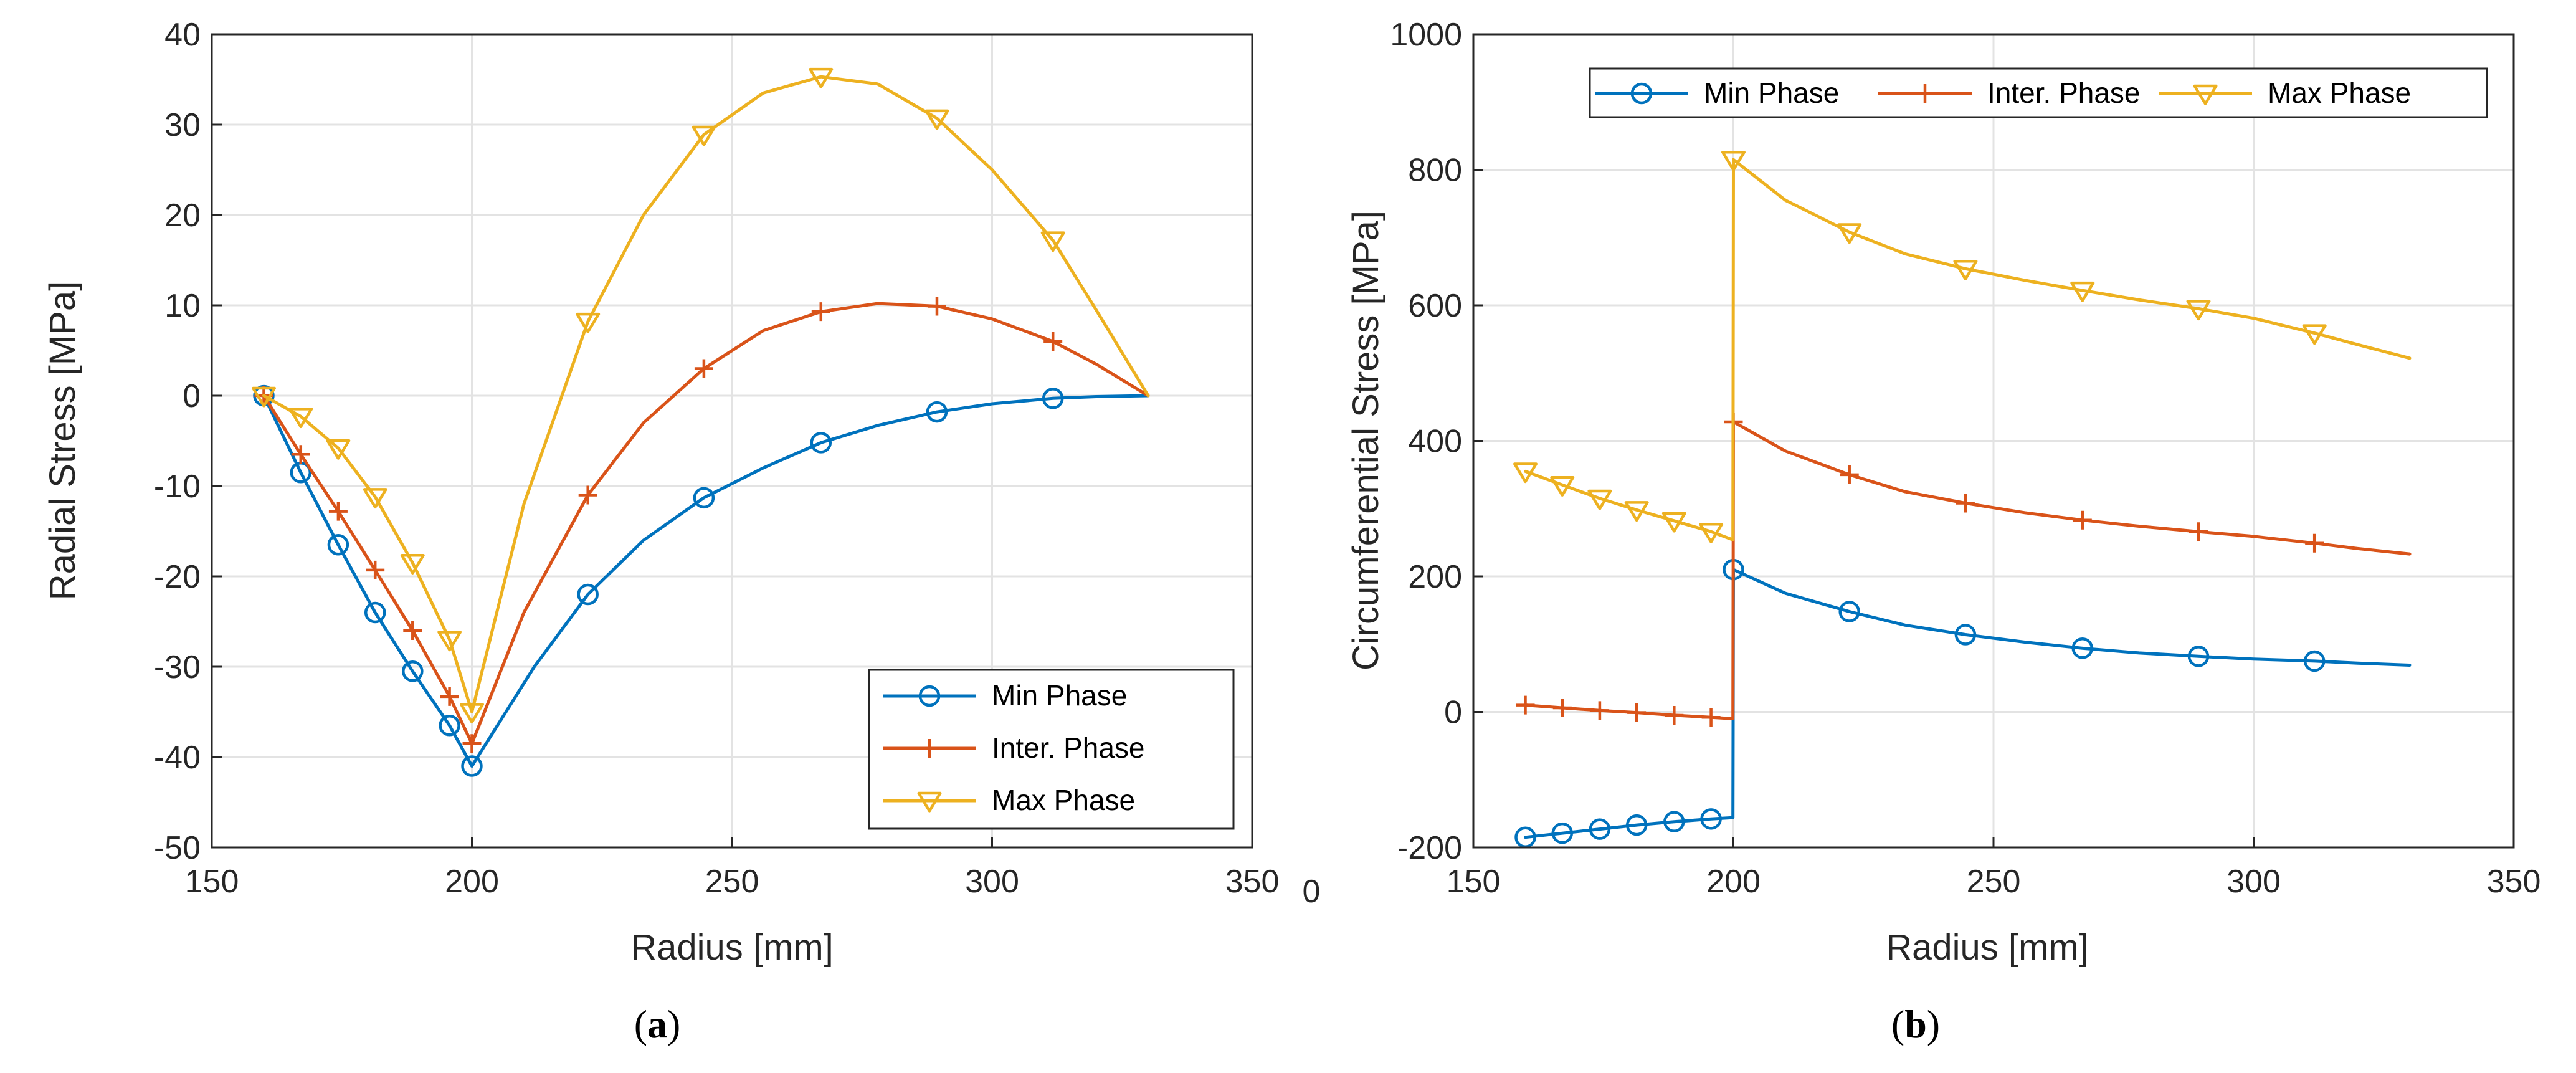 This screenshot has width=2576, height=1073. I want to click on chart-a-legend-symbol-max-phase, so click(929, 802).